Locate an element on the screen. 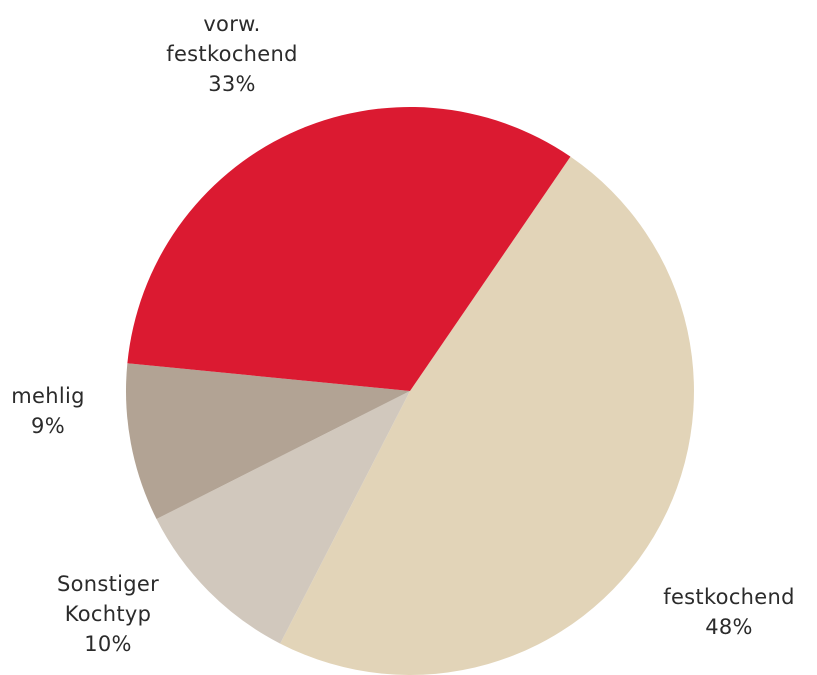 The width and height of the screenshot is (817, 675). slice-label: vorw. festkochend 33% is located at coordinates (231, 54).